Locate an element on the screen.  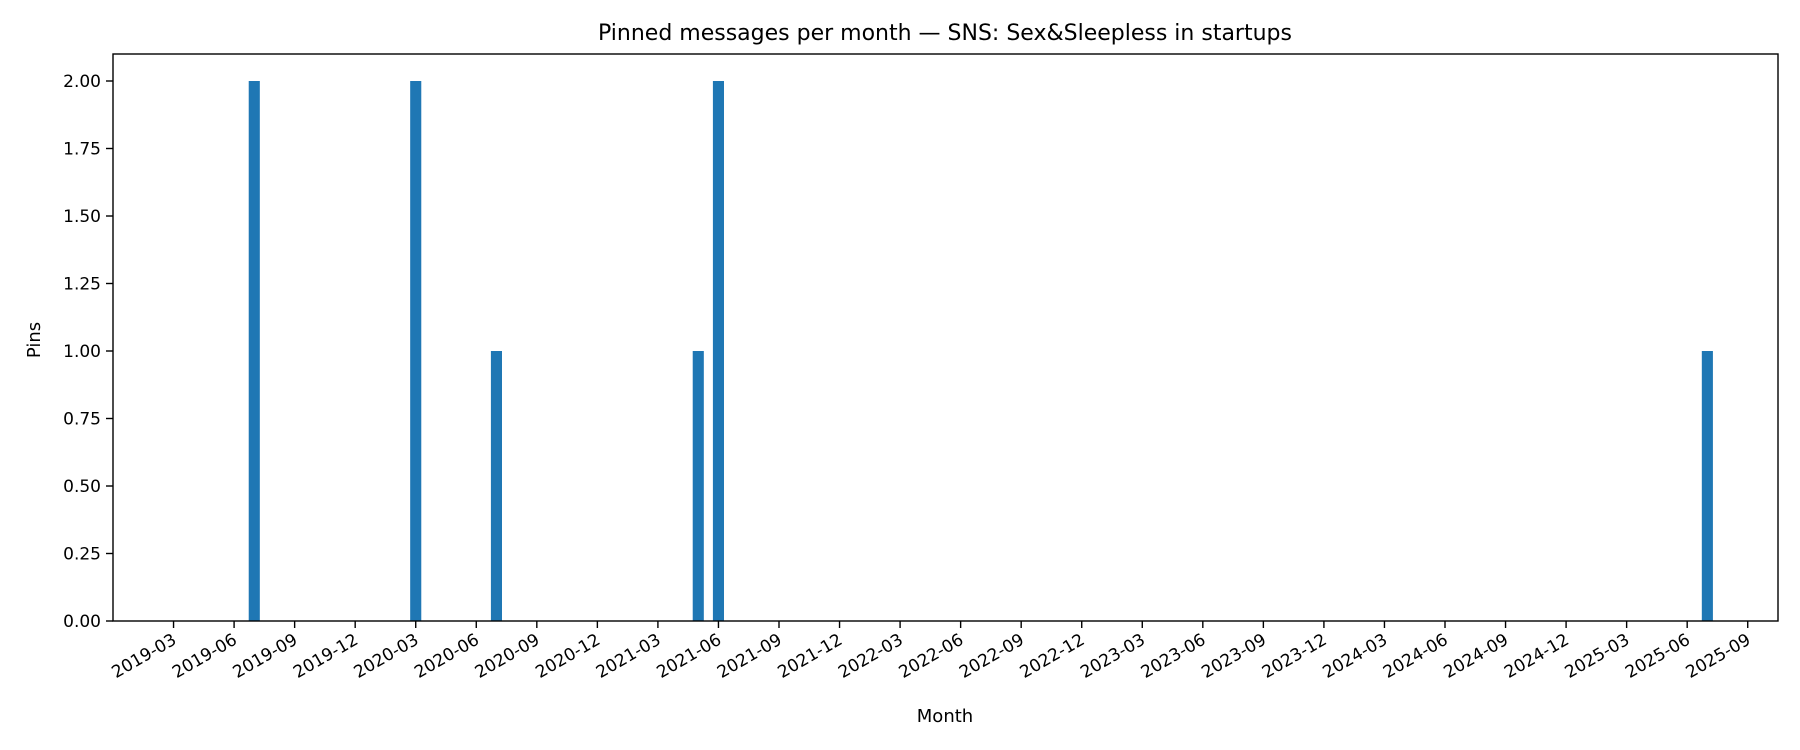
x-tick-label: 2019-12 is located at coordinates (326, 656).